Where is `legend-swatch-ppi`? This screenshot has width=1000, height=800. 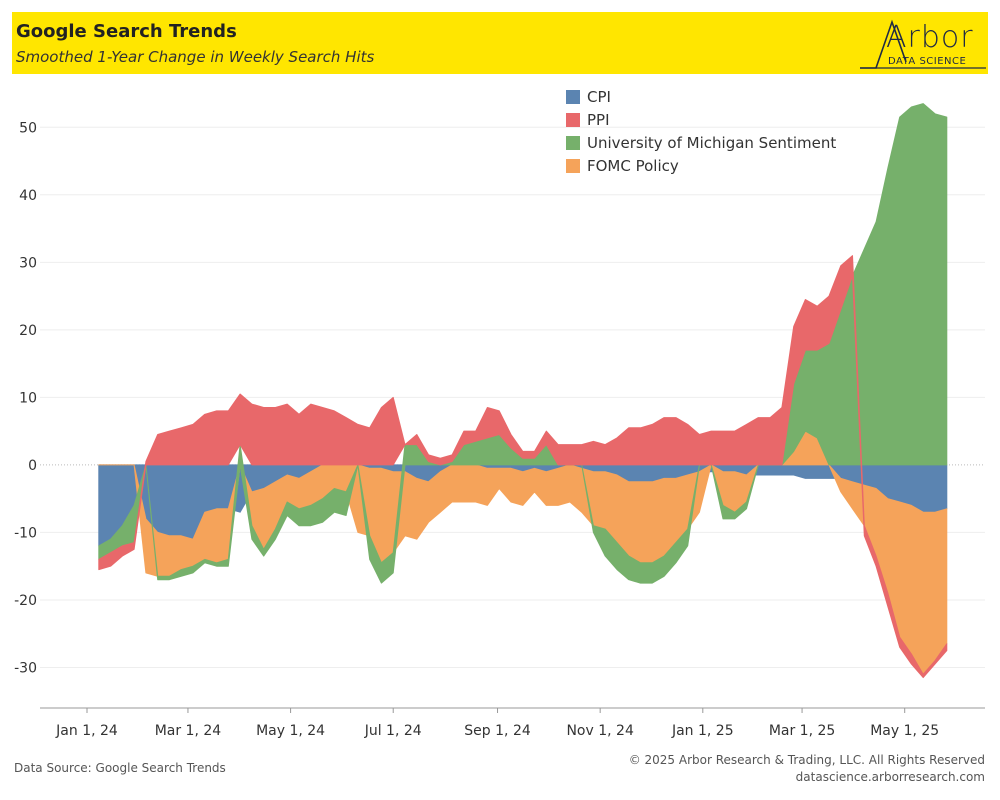
legend-swatch-ppi is located at coordinates (573, 120).